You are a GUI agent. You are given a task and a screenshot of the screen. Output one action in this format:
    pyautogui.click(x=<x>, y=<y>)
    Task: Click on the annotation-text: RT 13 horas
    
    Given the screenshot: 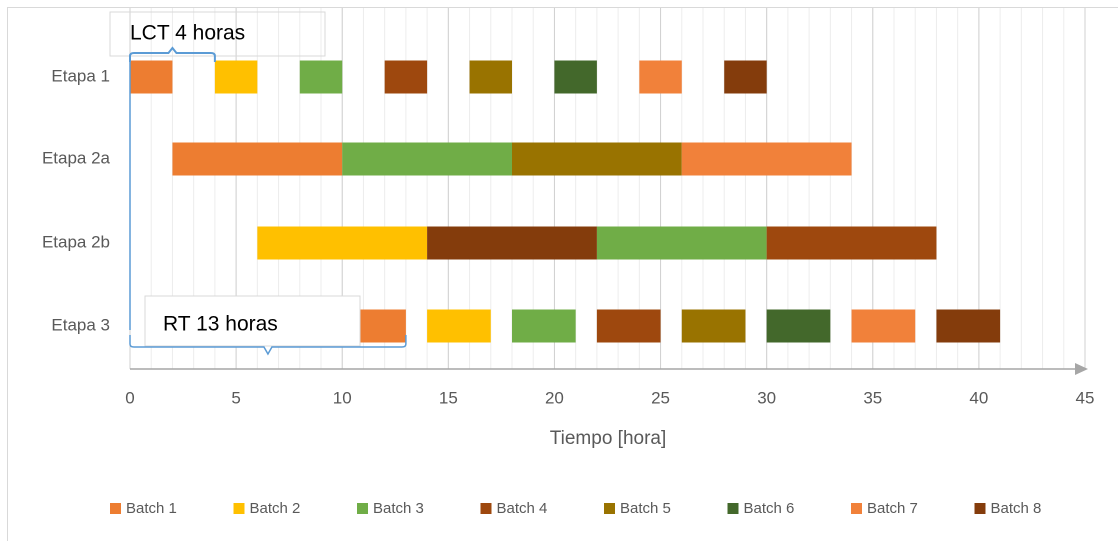 What is the action you would take?
    pyautogui.click(x=220, y=324)
    